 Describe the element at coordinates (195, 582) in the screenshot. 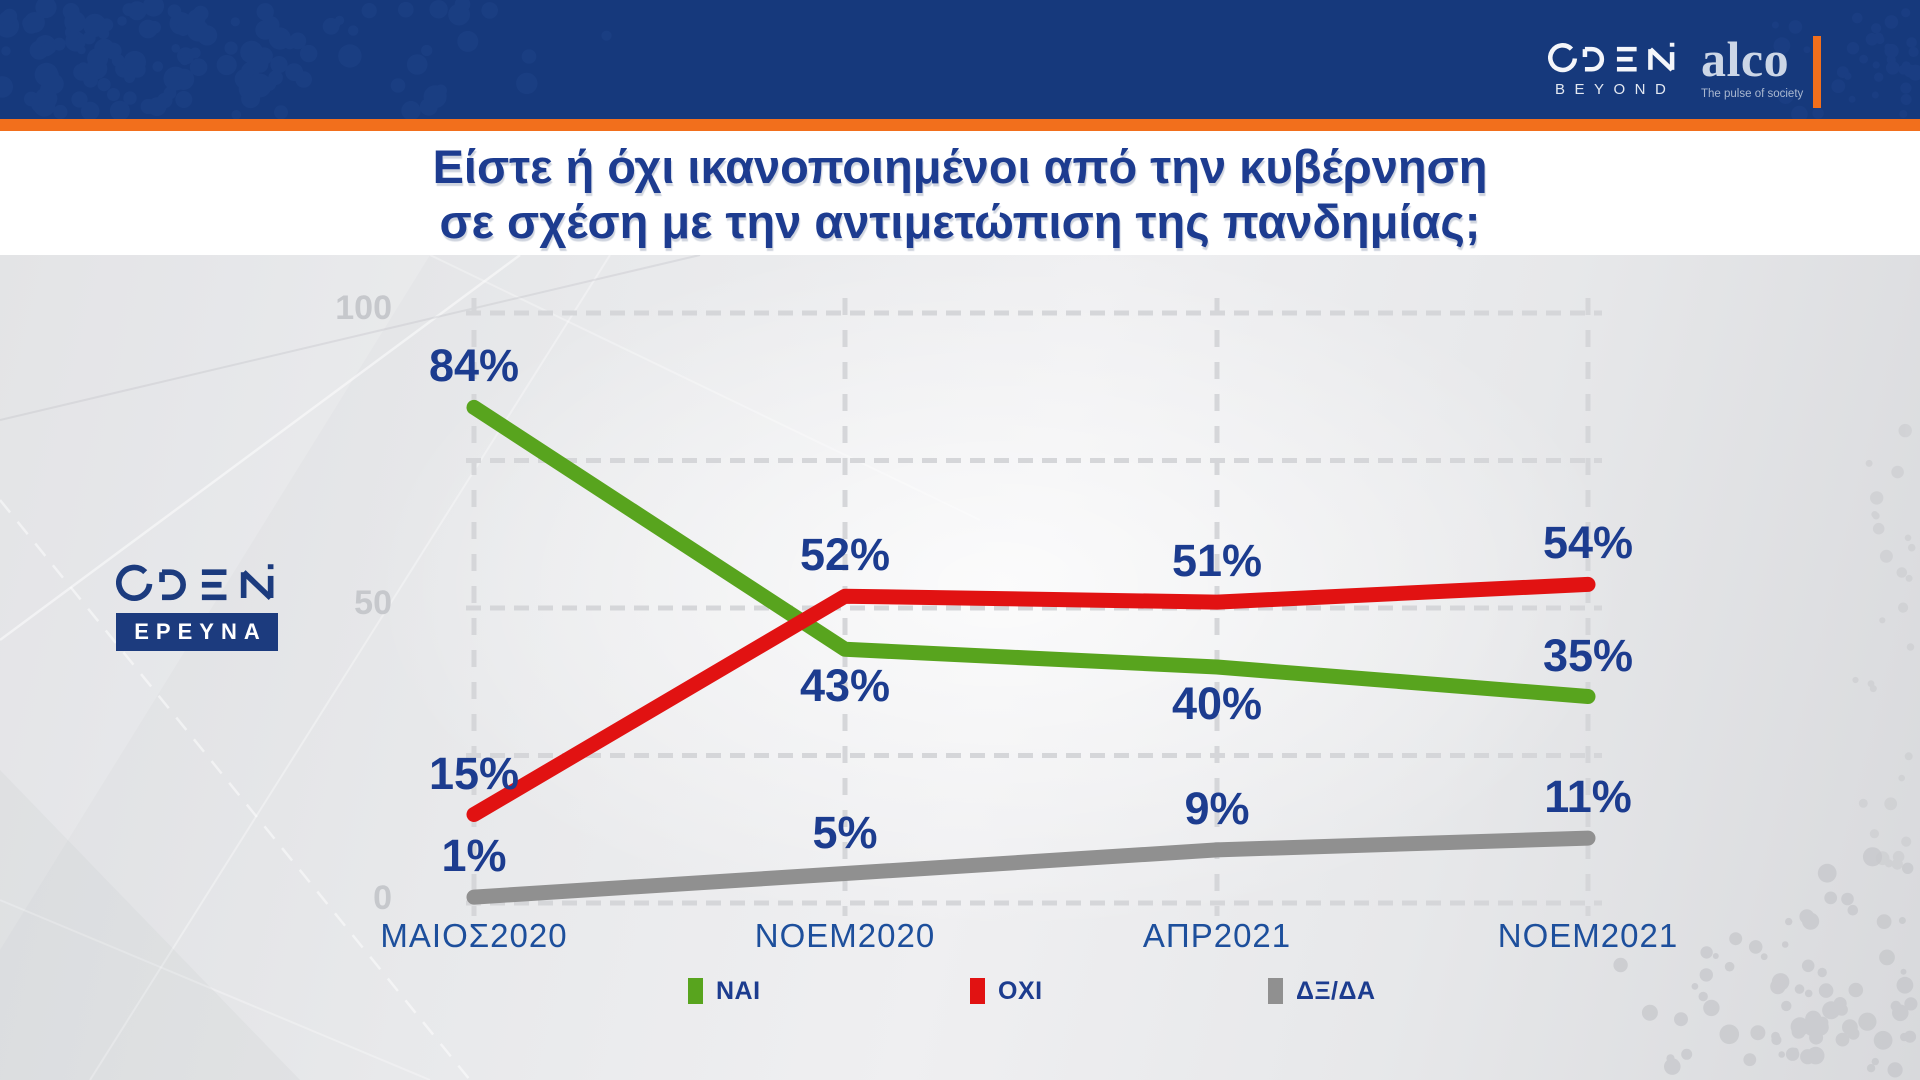

I see `open-logo-icon-navy` at that location.